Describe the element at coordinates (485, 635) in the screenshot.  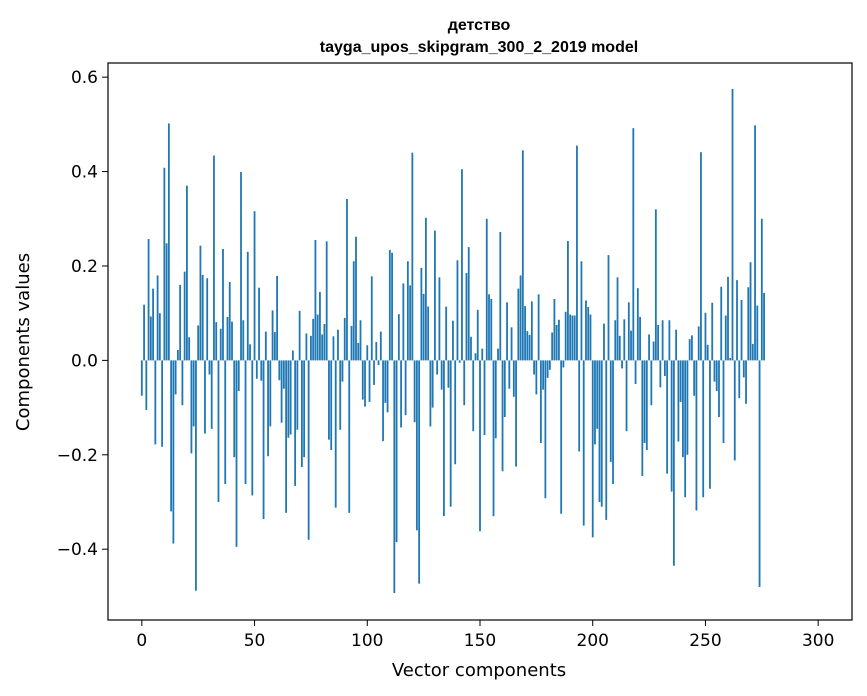
I see `x-axis: 0 50 100 150 200 250 300` at that location.